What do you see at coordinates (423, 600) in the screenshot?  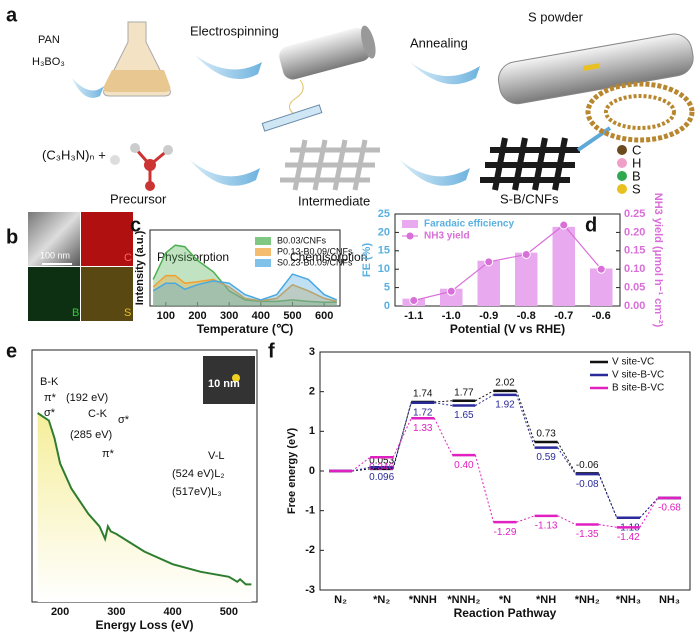 I see `x-tick-label: *NNH` at bounding box center [423, 600].